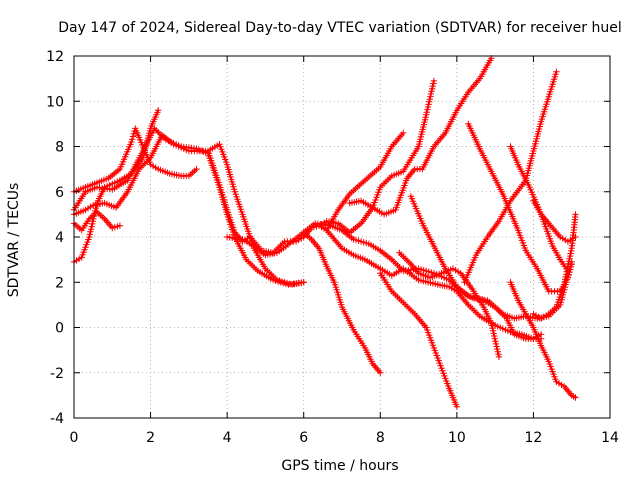 This screenshot has width=640, height=485. What do you see at coordinates (57, 419) in the screenshot?
I see `y-tick-label: -4` at bounding box center [57, 419].